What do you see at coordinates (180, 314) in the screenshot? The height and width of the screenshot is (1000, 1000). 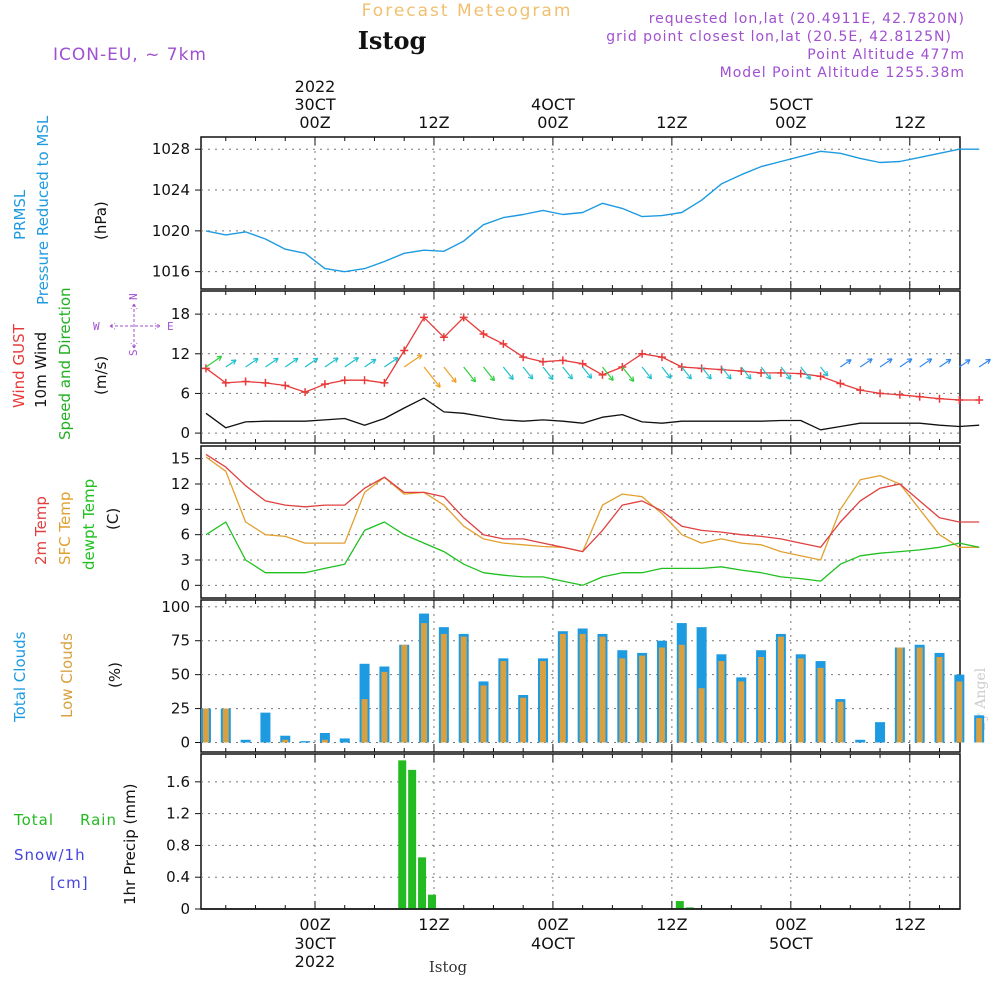 I see `y-tick-label: 18` at bounding box center [180, 314].